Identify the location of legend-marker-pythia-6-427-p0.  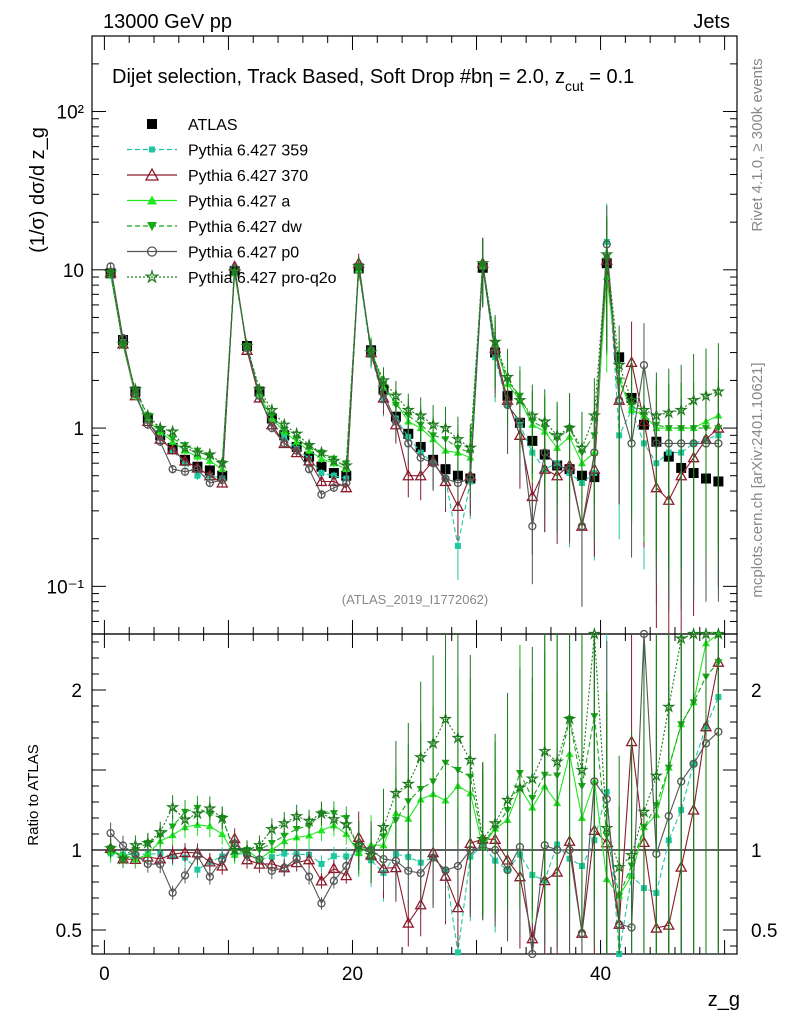
(152, 251).